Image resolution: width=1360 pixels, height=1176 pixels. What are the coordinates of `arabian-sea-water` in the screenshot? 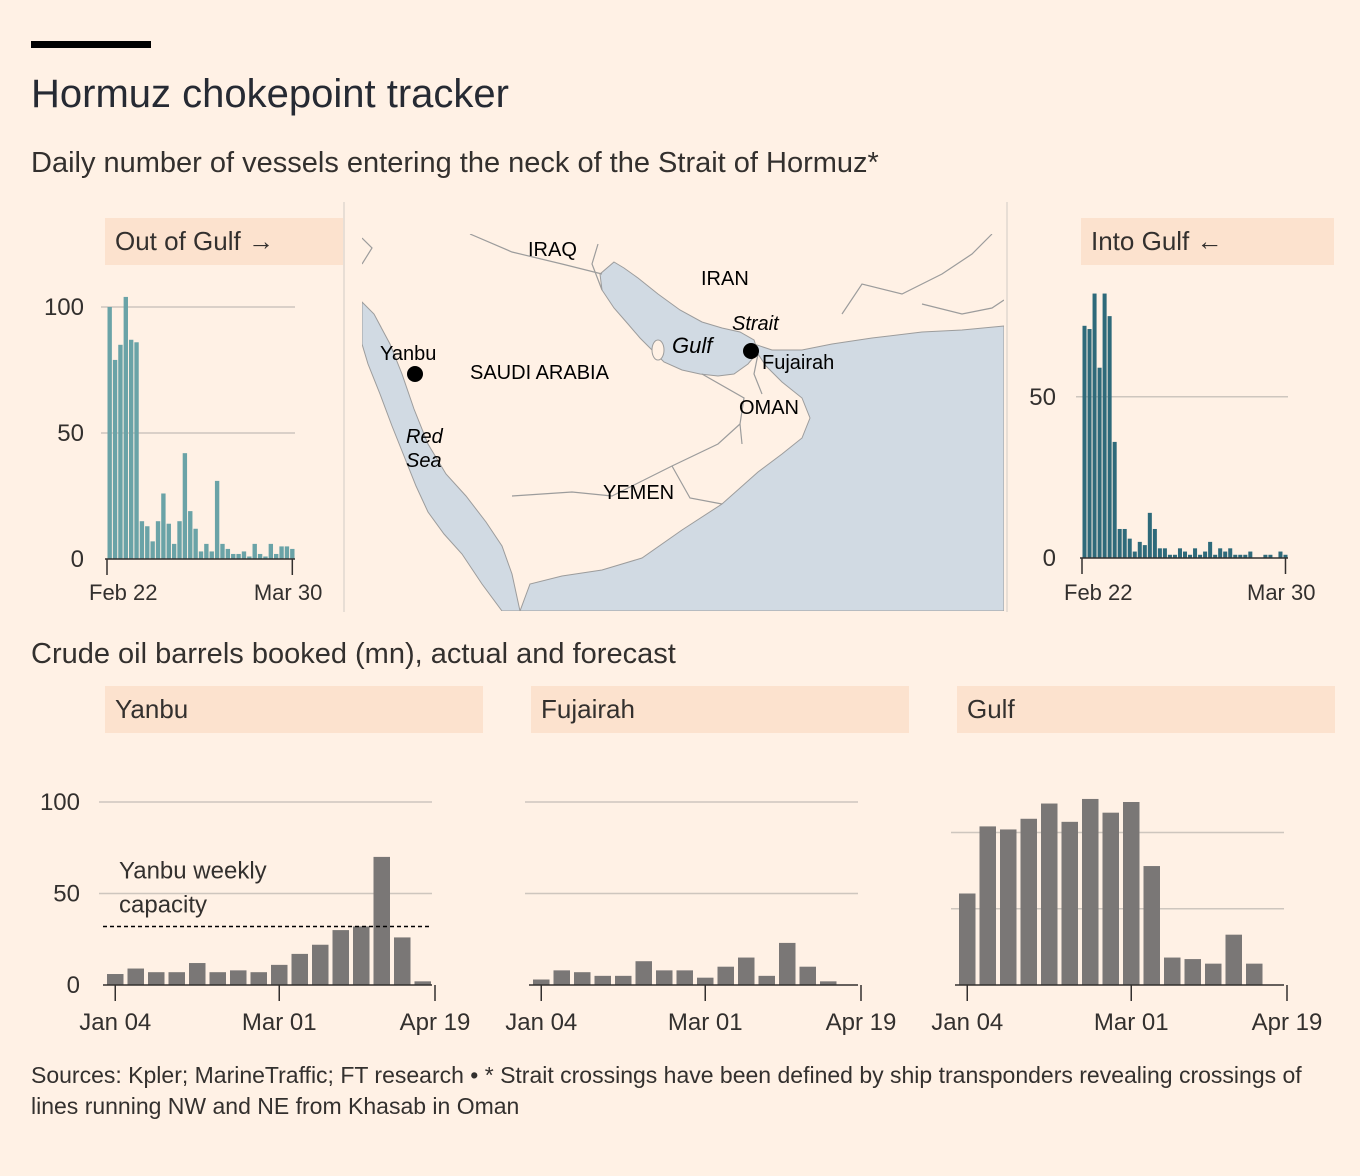 It's located at (761, 468).